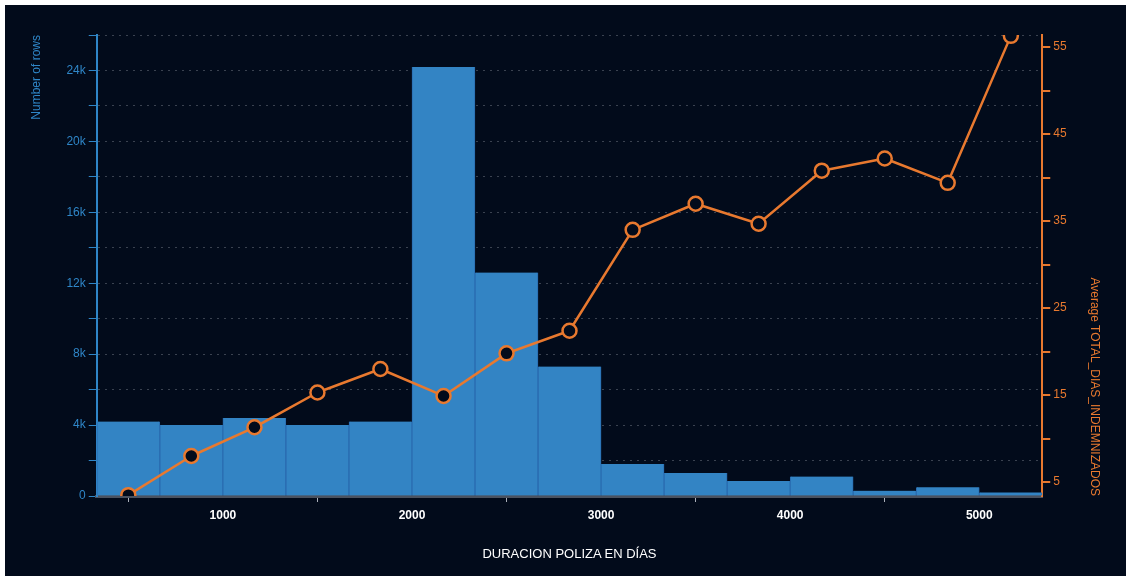  I want to click on y2-tick-label: 35, so click(1060, 220).